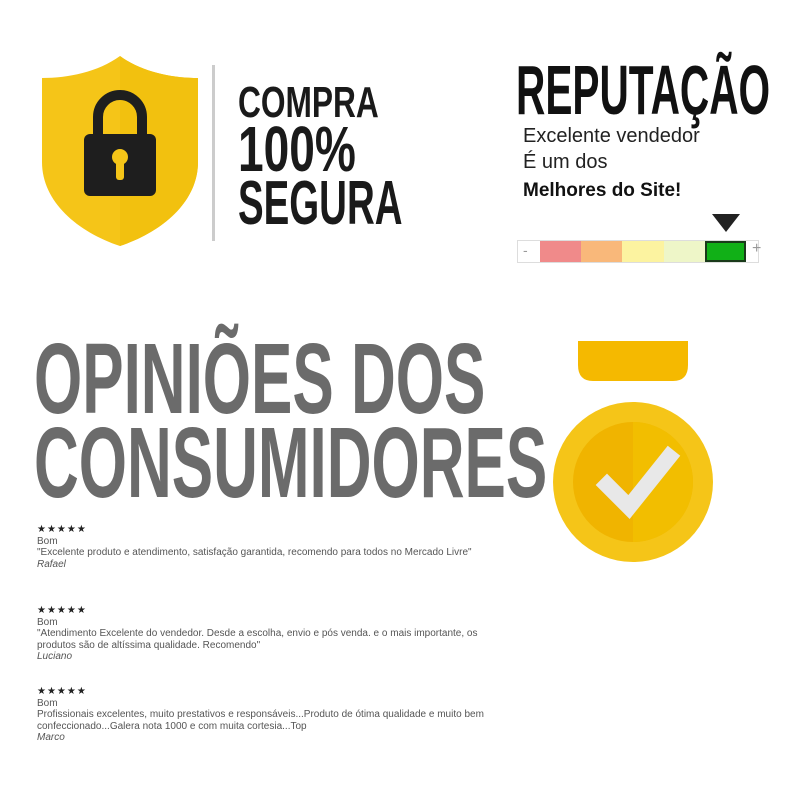 The width and height of the screenshot is (800, 800). Describe the element at coordinates (757, 248) in the screenshot. I see `scale-max: +` at that location.